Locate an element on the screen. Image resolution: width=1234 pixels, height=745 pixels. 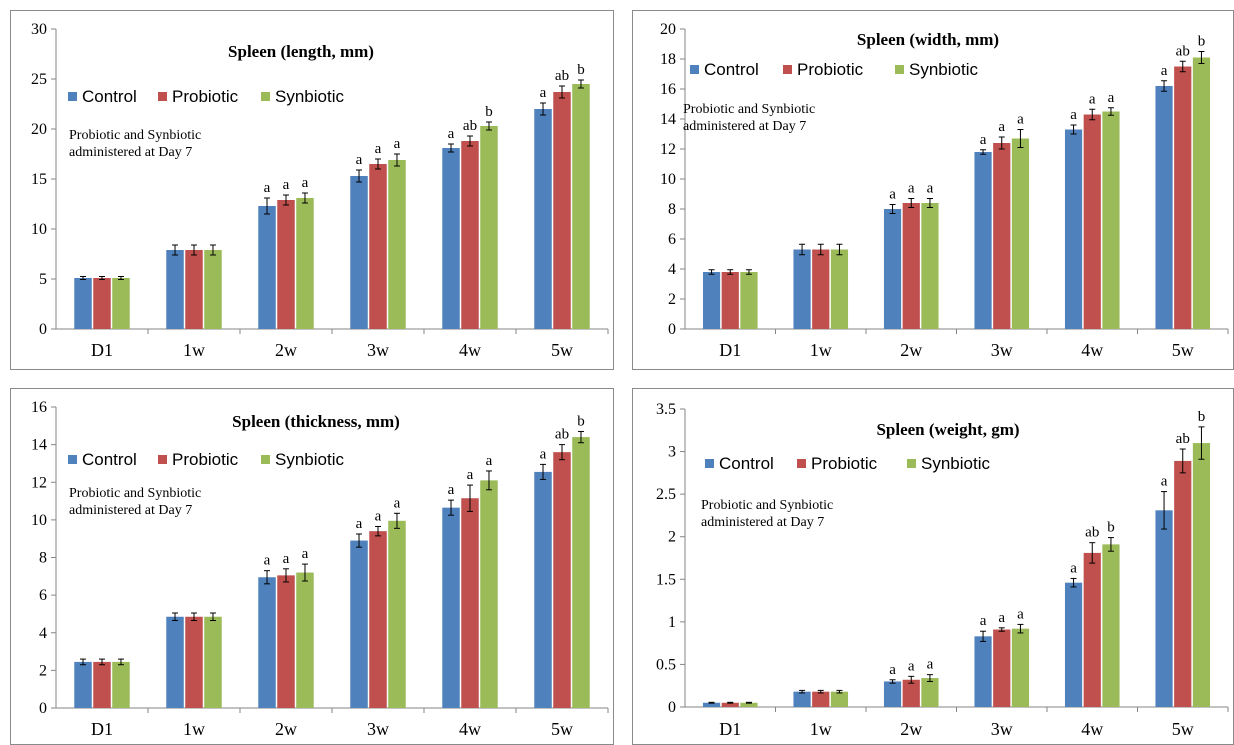
y-tick-label: 2.5 is located at coordinates (666, 494).